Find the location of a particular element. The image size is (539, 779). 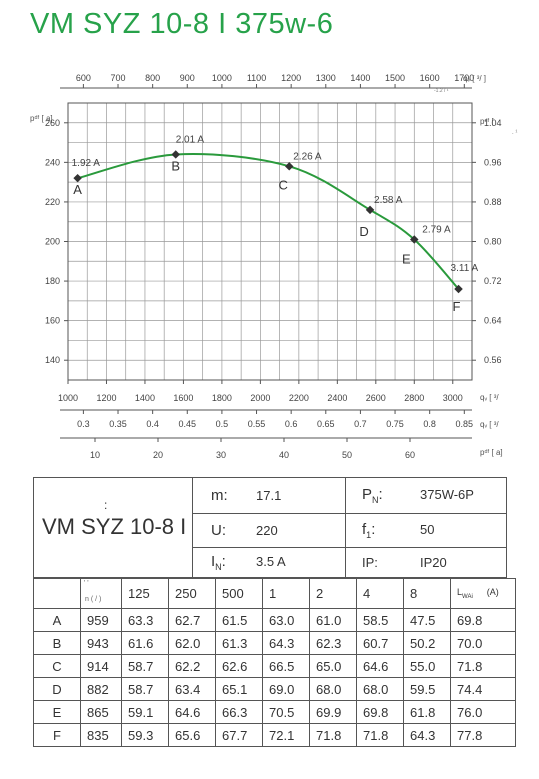

bottom-axis-tick-label: 3000 is located at coordinates (453, 398).